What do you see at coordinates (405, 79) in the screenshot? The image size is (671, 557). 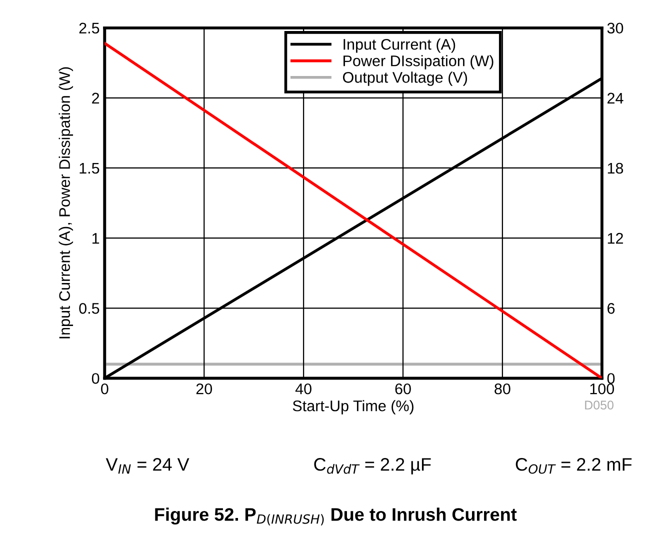 I see `legend-label: Output Voltage (V)` at bounding box center [405, 79].